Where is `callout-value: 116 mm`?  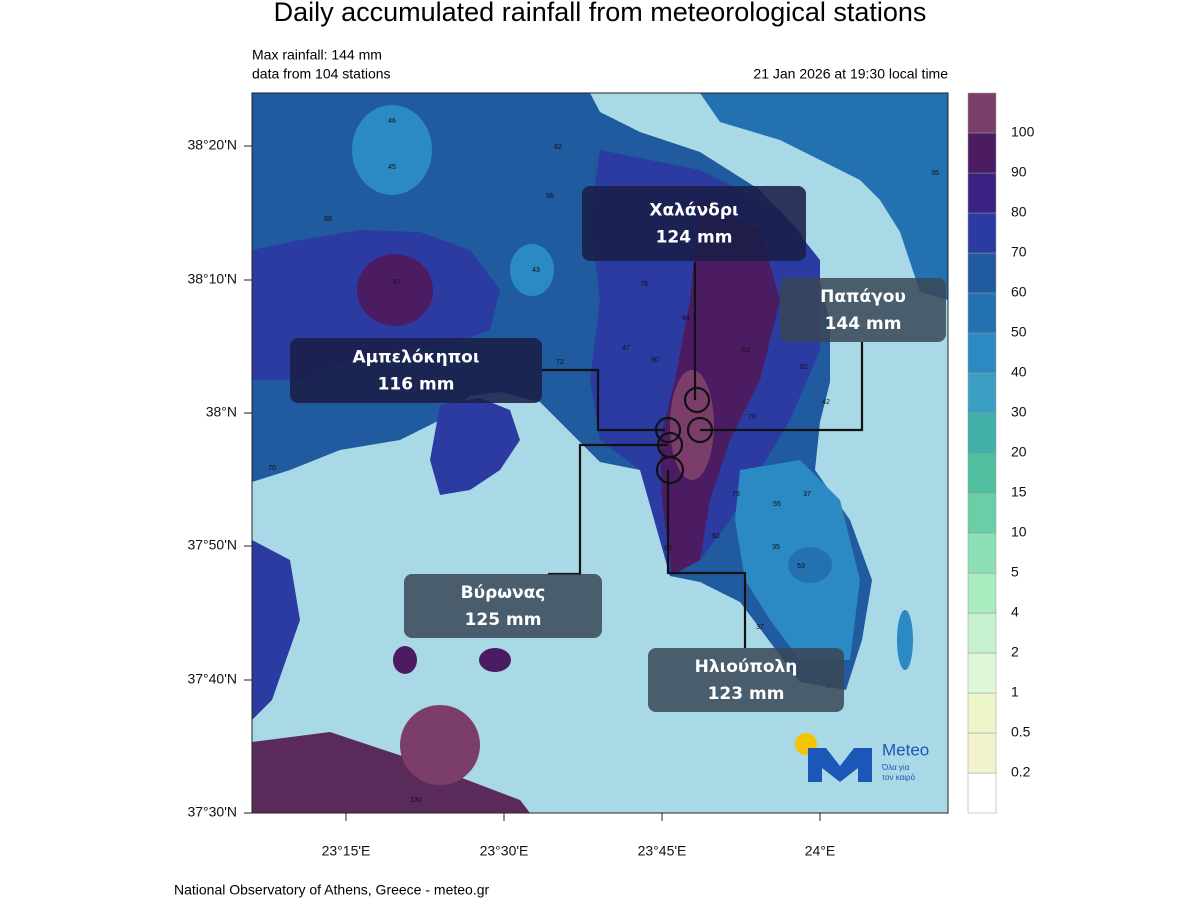
callout-value: 116 mm is located at coordinates (416, 385).